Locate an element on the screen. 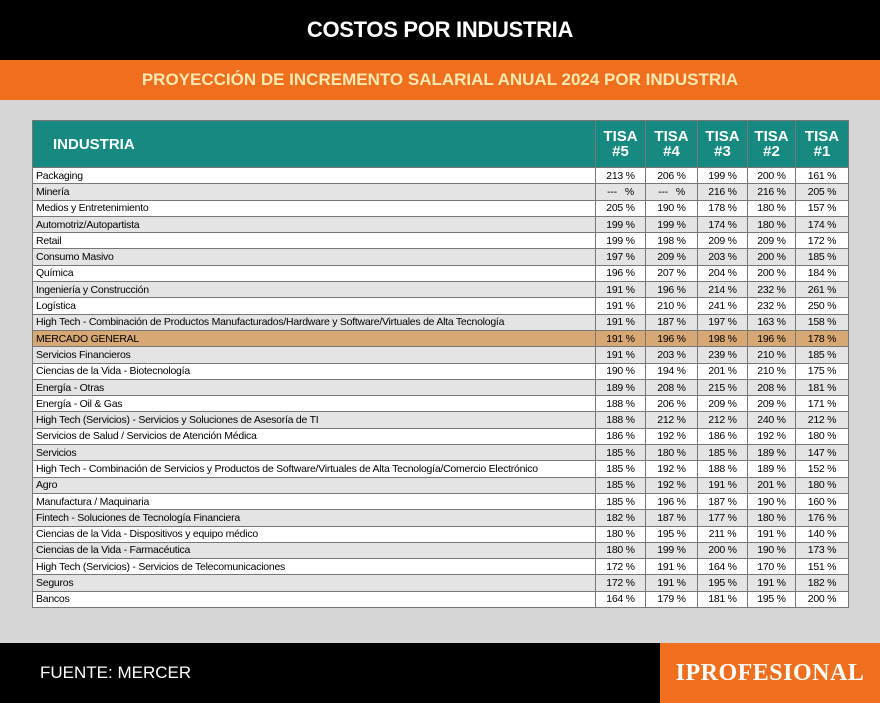 The image size is (880, 703). industry-cell: Servicios is located at coordinates (314, 453).